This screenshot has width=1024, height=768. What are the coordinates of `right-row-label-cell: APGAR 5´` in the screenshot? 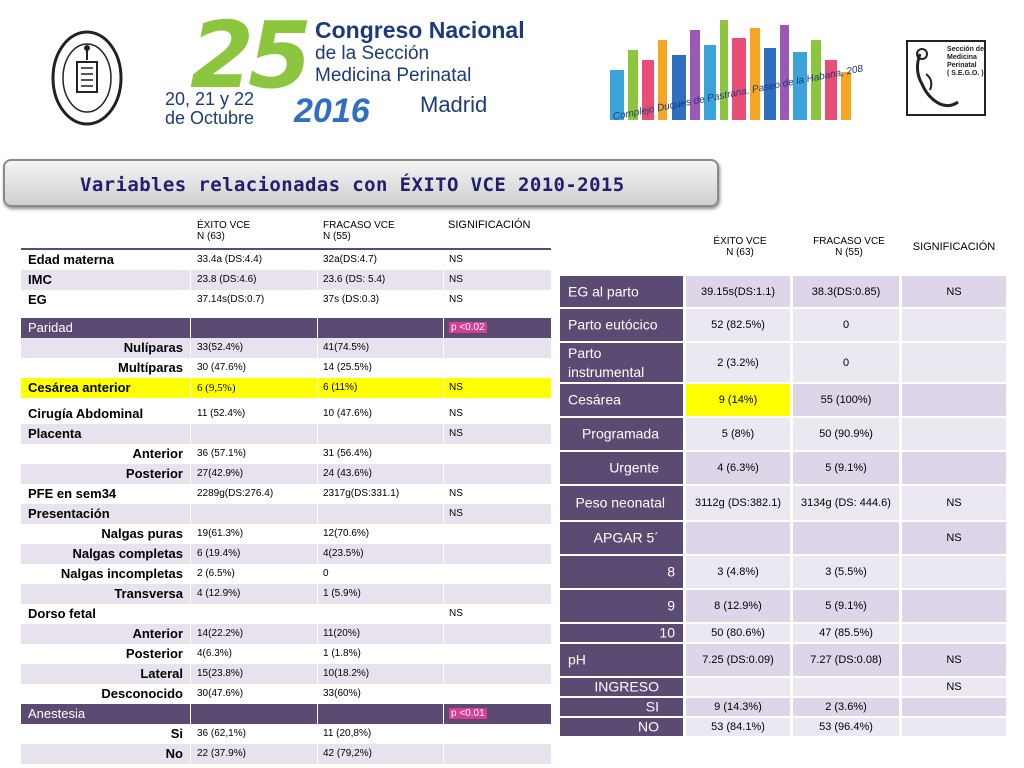 It's located at (621, 538).